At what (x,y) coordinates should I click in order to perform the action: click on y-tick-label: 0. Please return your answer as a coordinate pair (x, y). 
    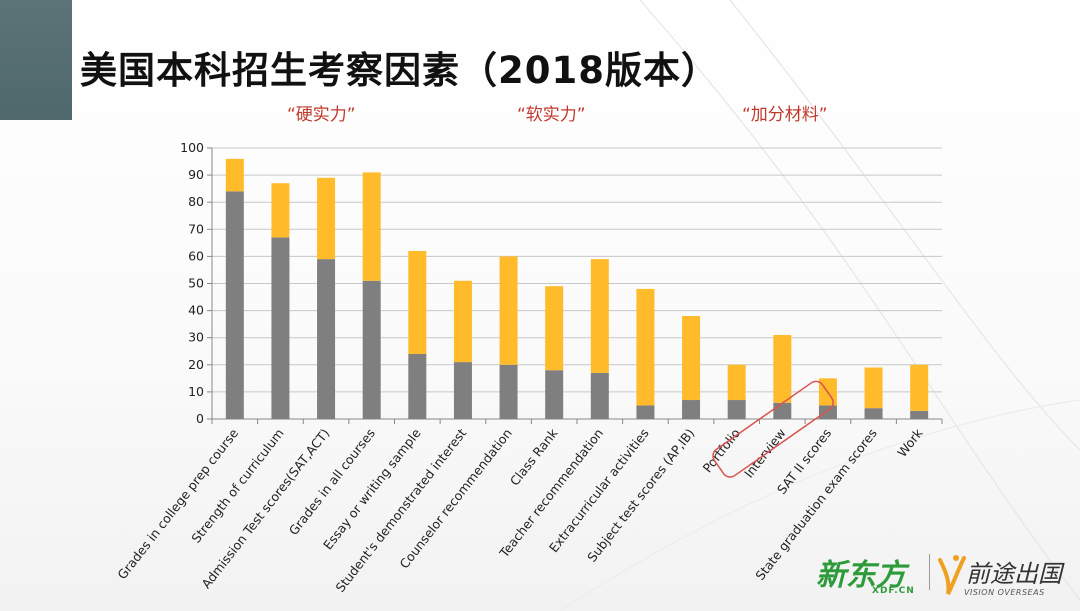
    Looking at the image, I should click on (200, 418).